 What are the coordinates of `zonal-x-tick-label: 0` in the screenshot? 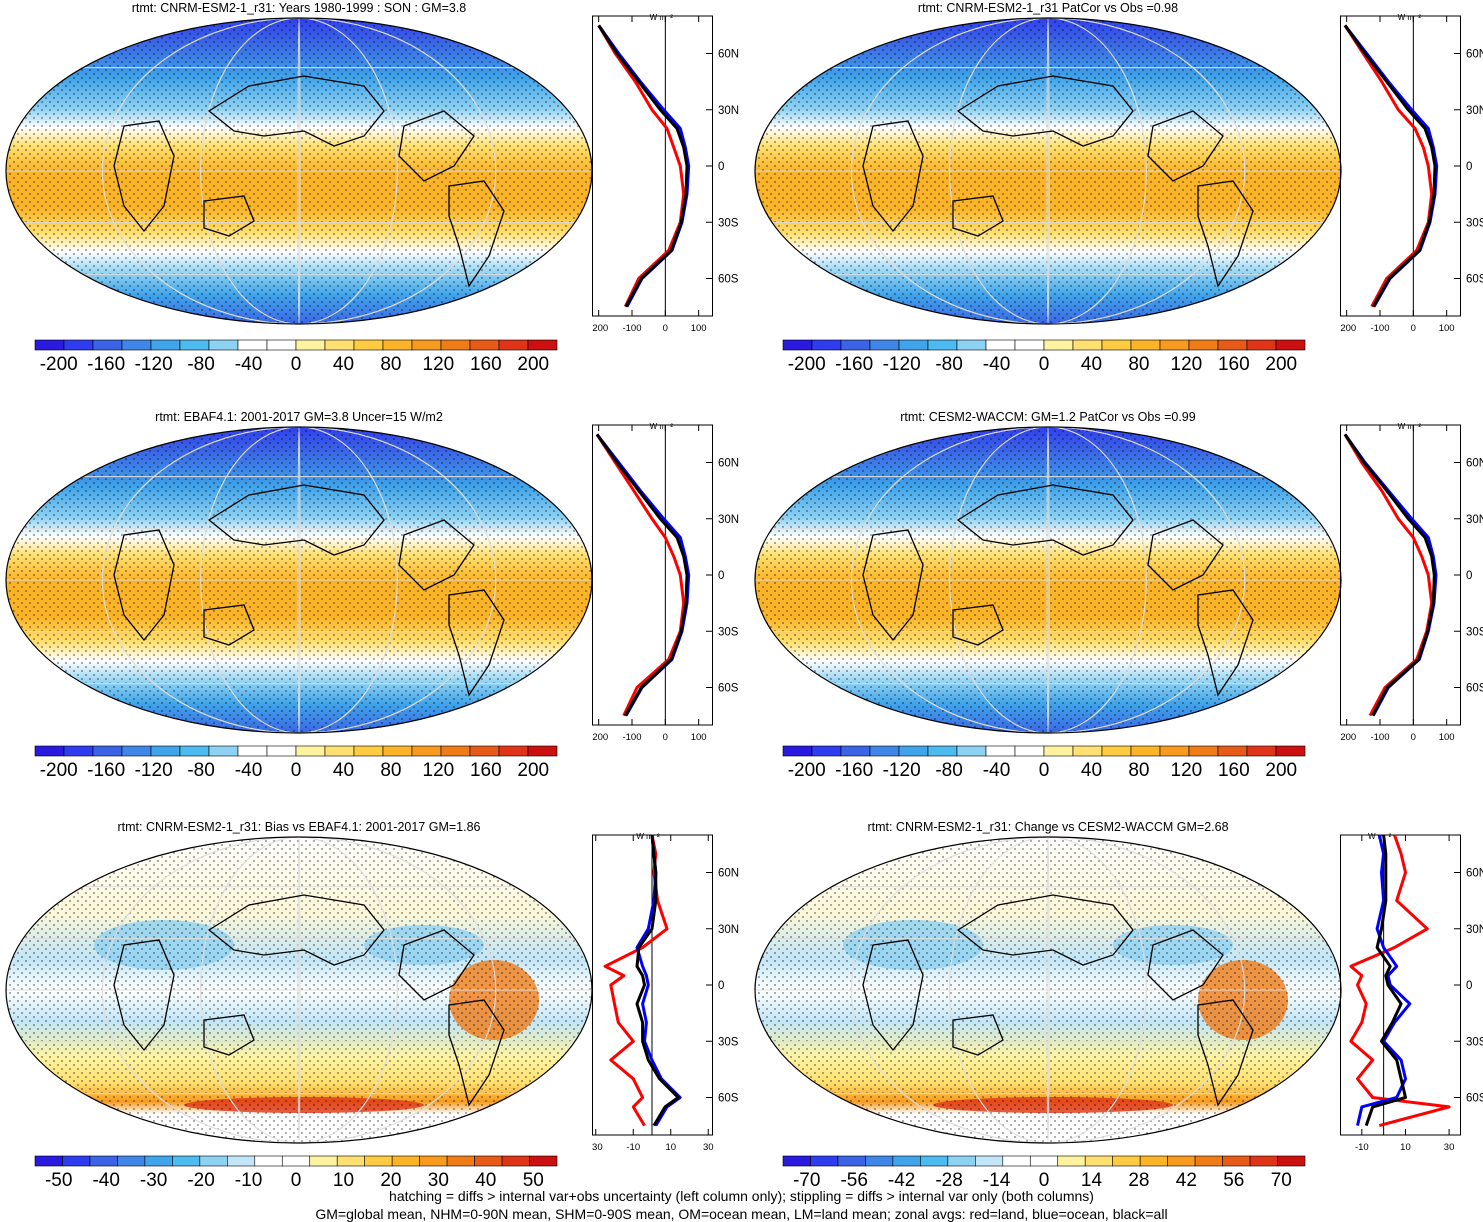 It's located at (1413, 737).